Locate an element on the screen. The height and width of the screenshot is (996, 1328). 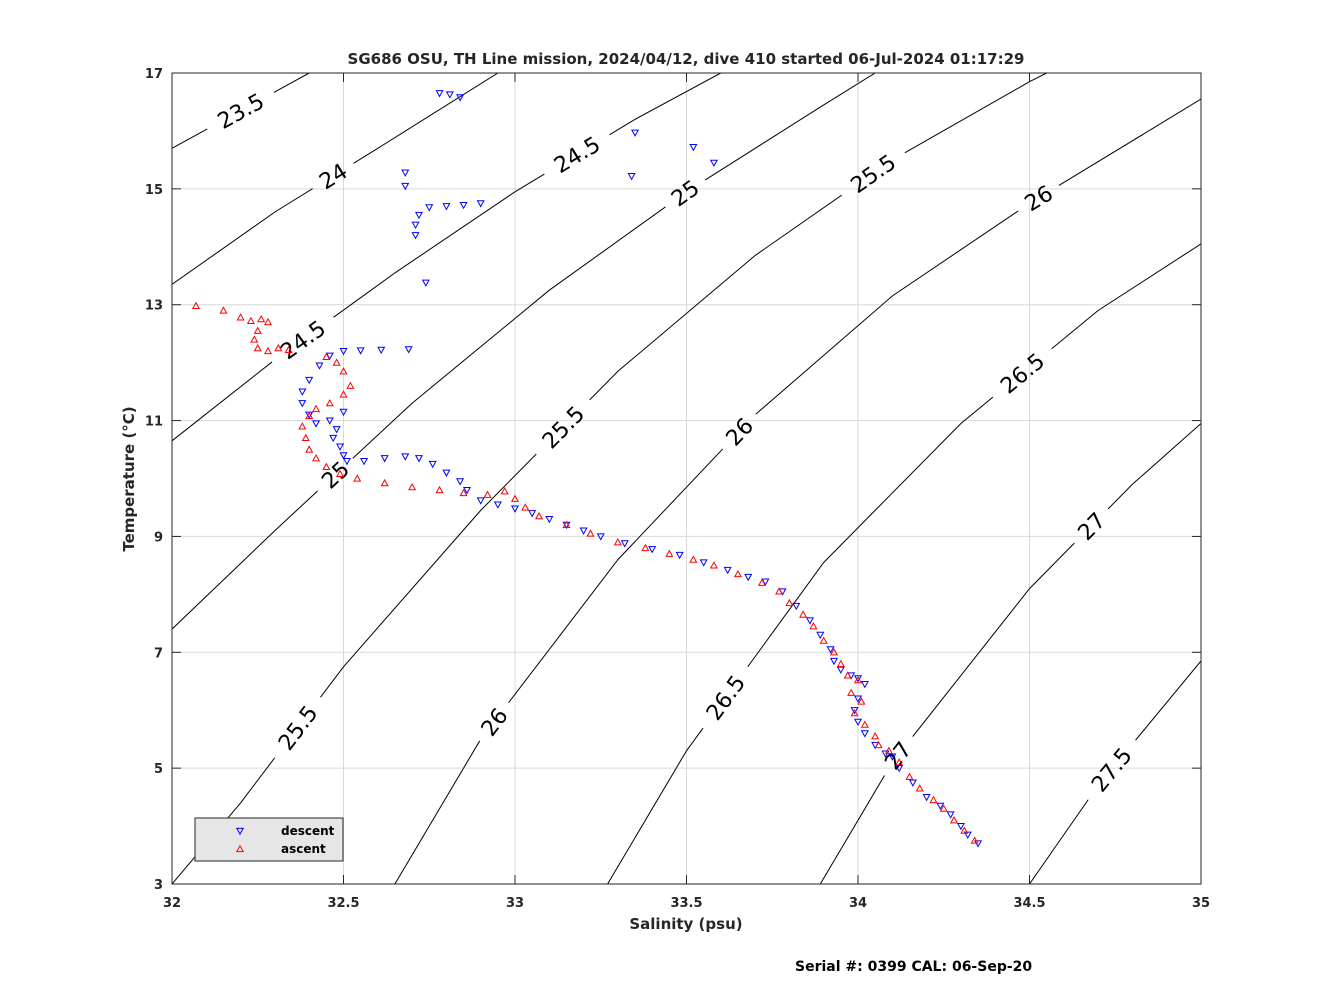
legend-box is located at coordinates (269, 839).